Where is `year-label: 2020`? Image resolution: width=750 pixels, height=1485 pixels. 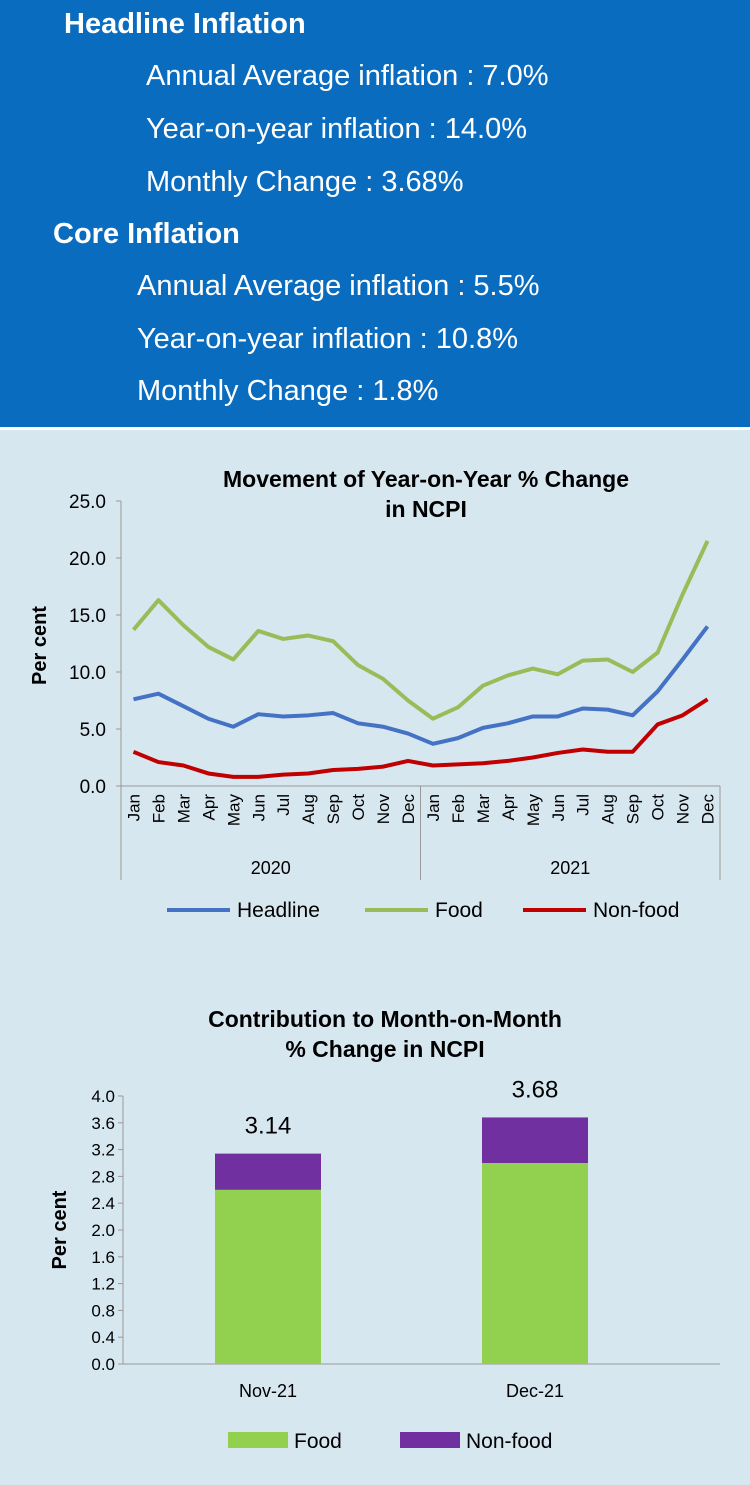
year-label: 2020 is located at coordinates (271, 868).